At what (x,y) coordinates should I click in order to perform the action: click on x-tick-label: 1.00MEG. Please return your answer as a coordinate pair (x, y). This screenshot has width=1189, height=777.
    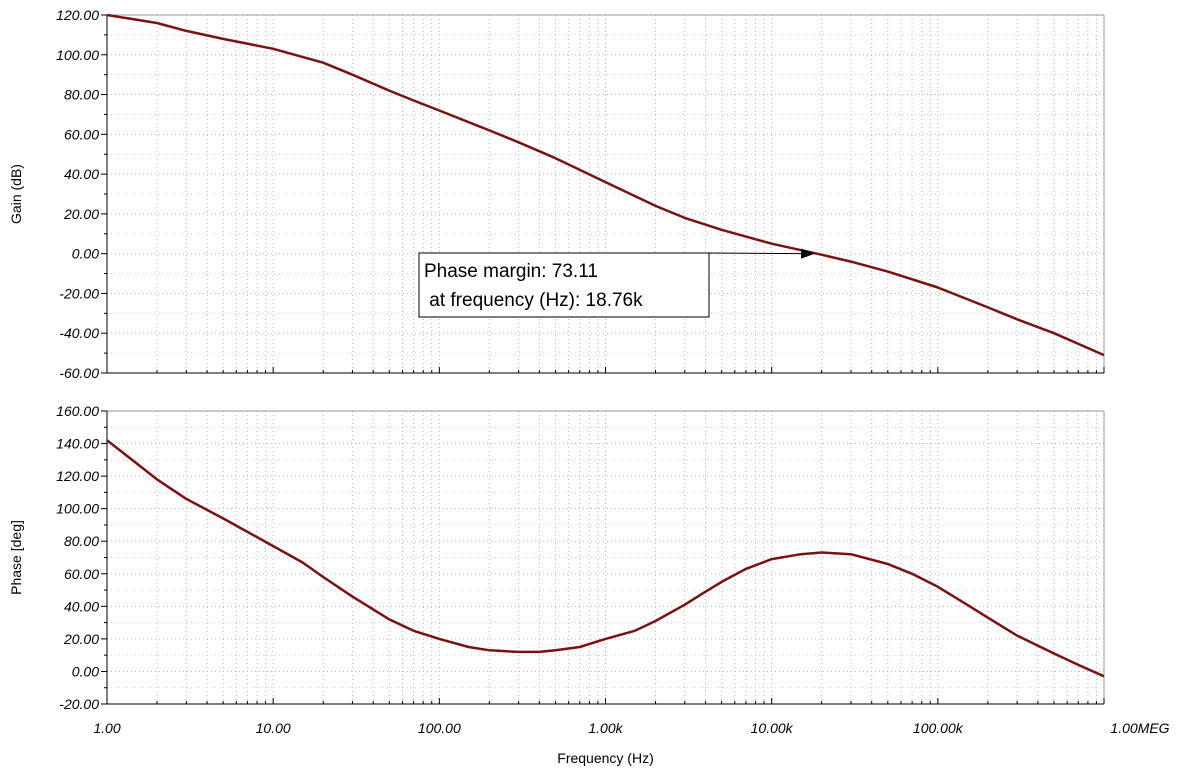
    Looking at the image, I should click on (1139, 728).